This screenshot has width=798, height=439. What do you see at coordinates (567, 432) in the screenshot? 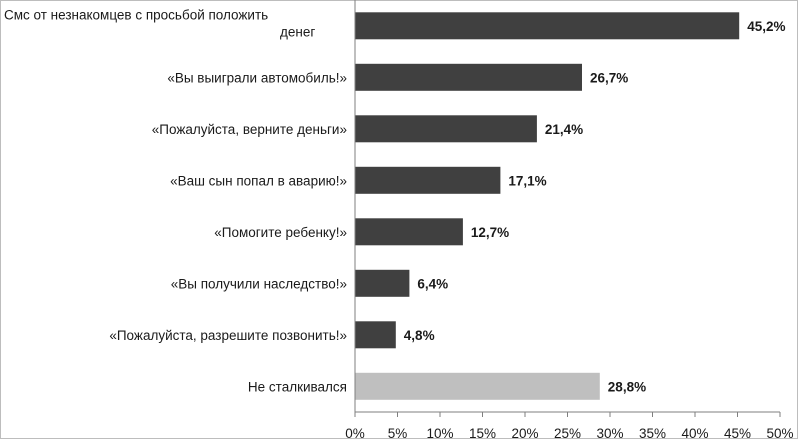
I see `x-tick-label-25: 25%` at bounding box center [567, 432].